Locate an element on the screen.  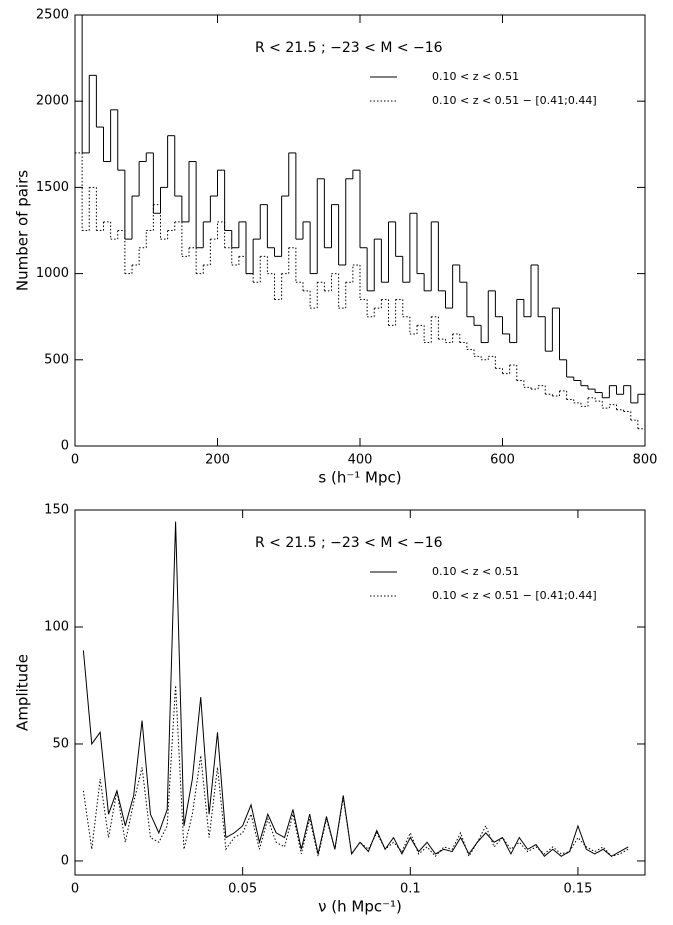
y-tick-label: 50 is located at coordinates (60, 743).